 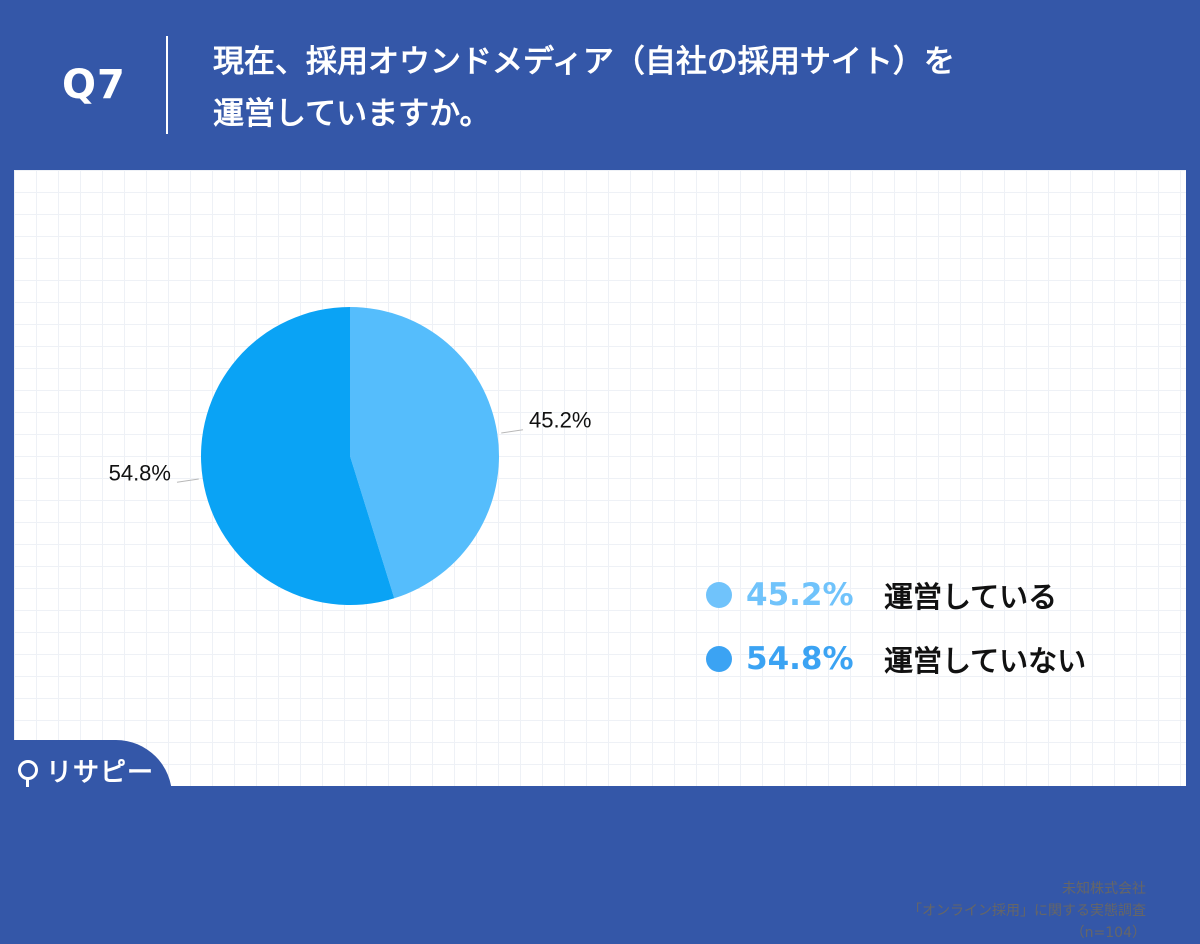 What do you see at coordinates (424, 453) in the screenshot?
I see `pie-slice-operating` at bounding box center [424, 453].